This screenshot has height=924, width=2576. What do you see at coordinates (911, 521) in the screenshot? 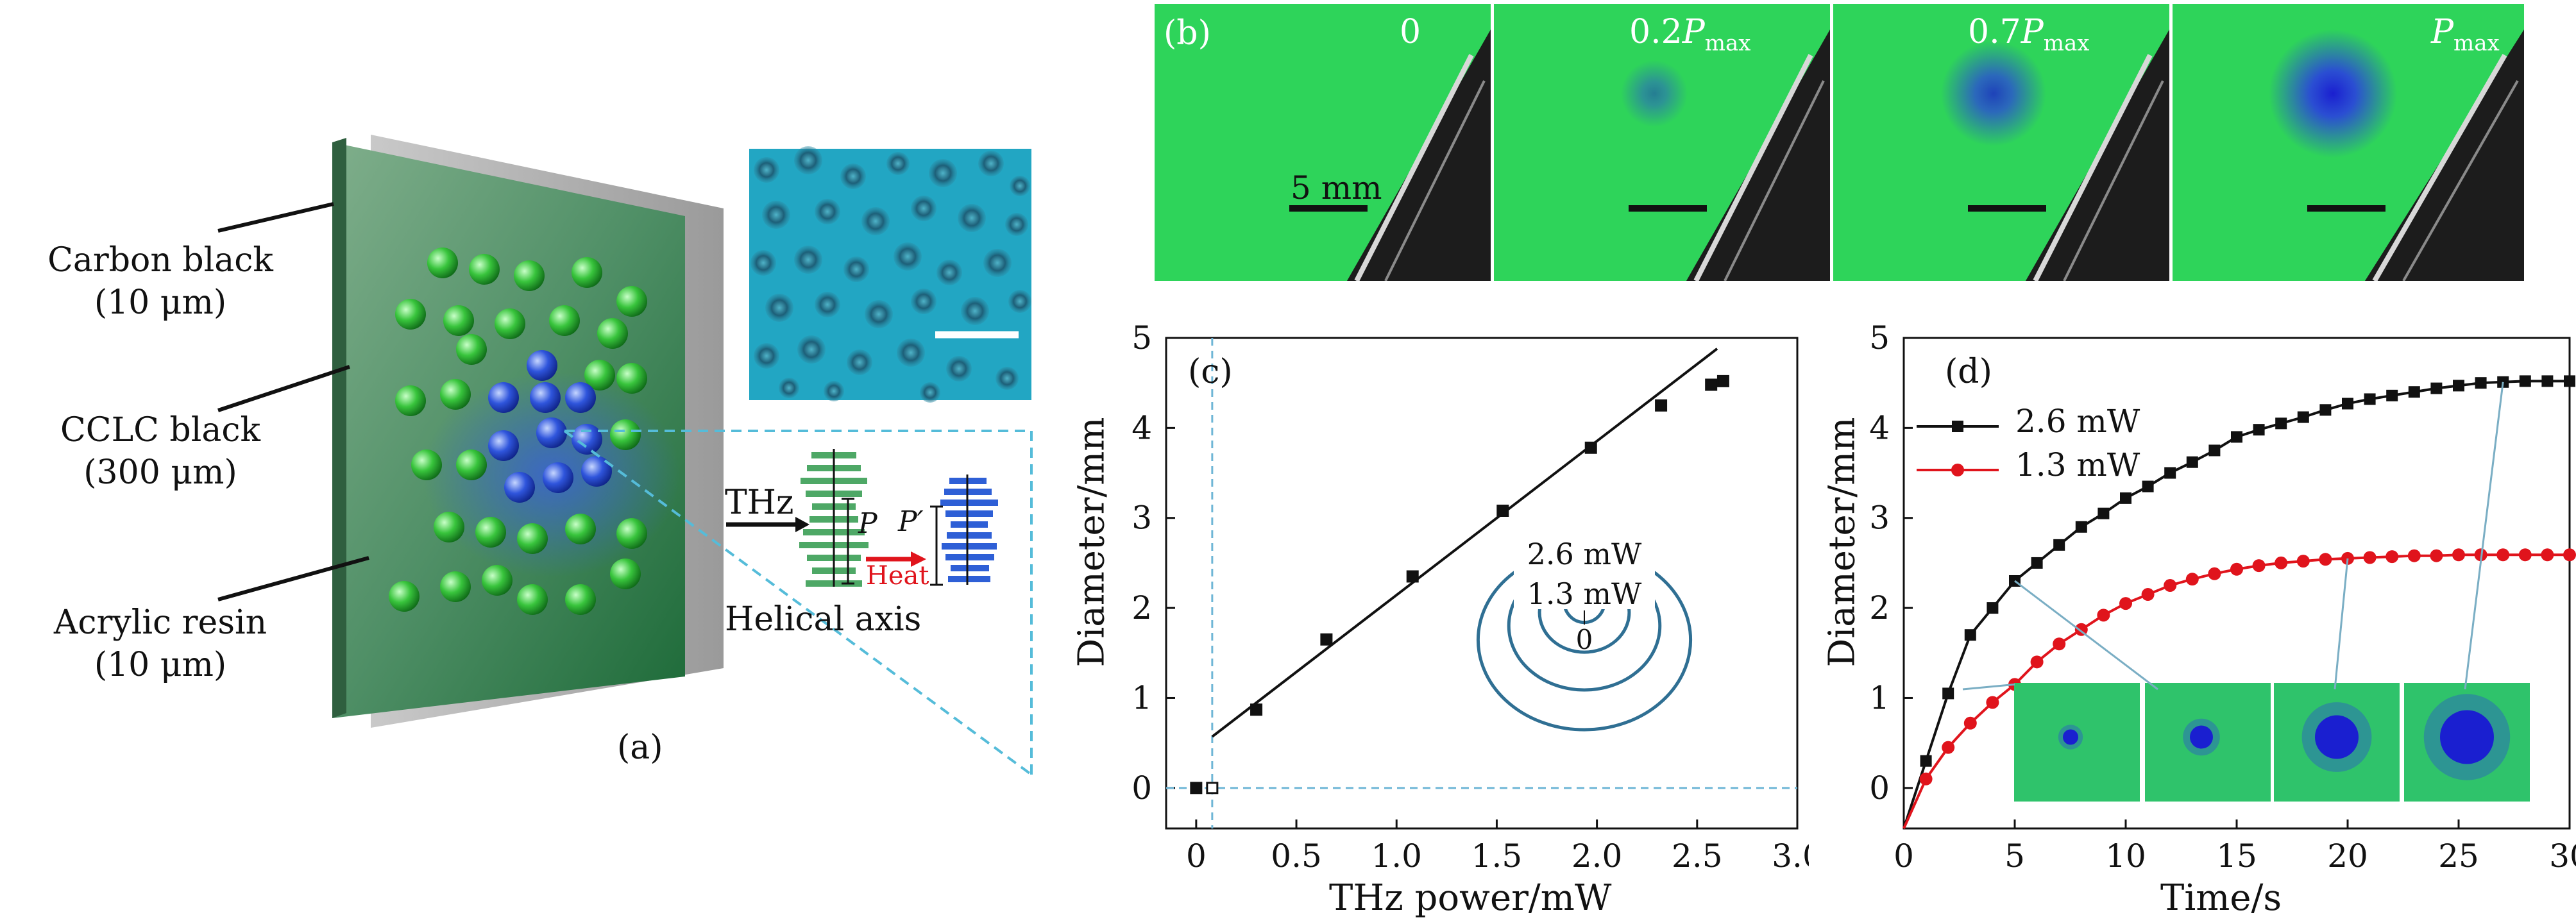
I see `pitch-label-heated: P′` at bounding box center [911, 521].